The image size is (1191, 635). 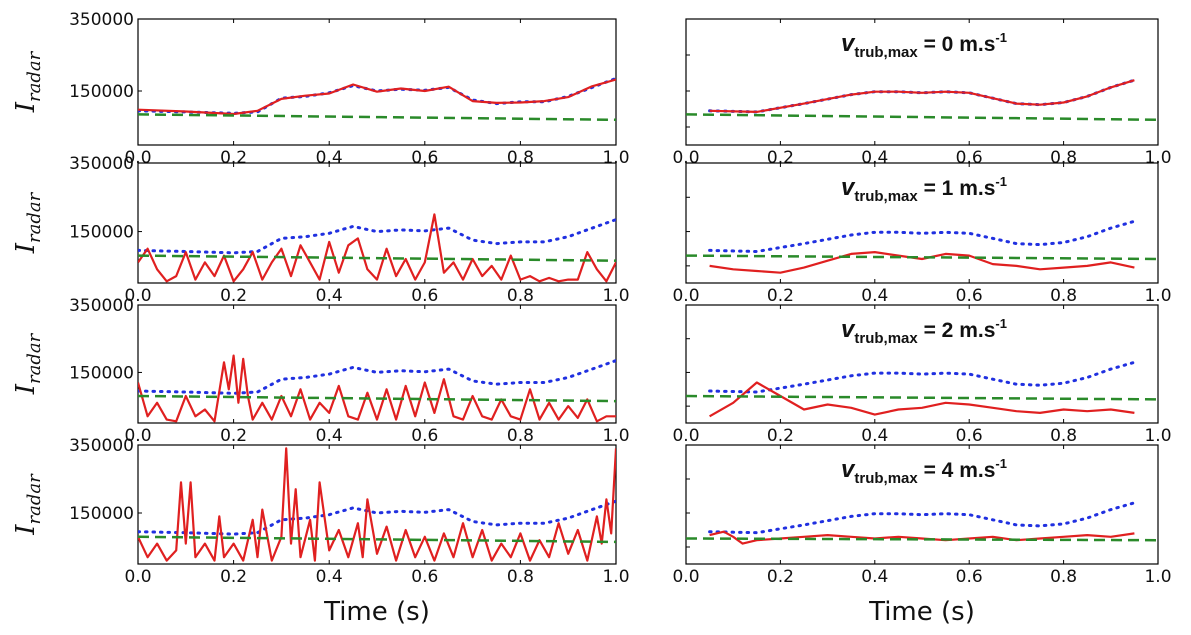 I want to click on panel-4: 0.0 0.2 0.4 0.6 0.8 1.0 350000 150000 Iradar, so click(x=320, y=511).